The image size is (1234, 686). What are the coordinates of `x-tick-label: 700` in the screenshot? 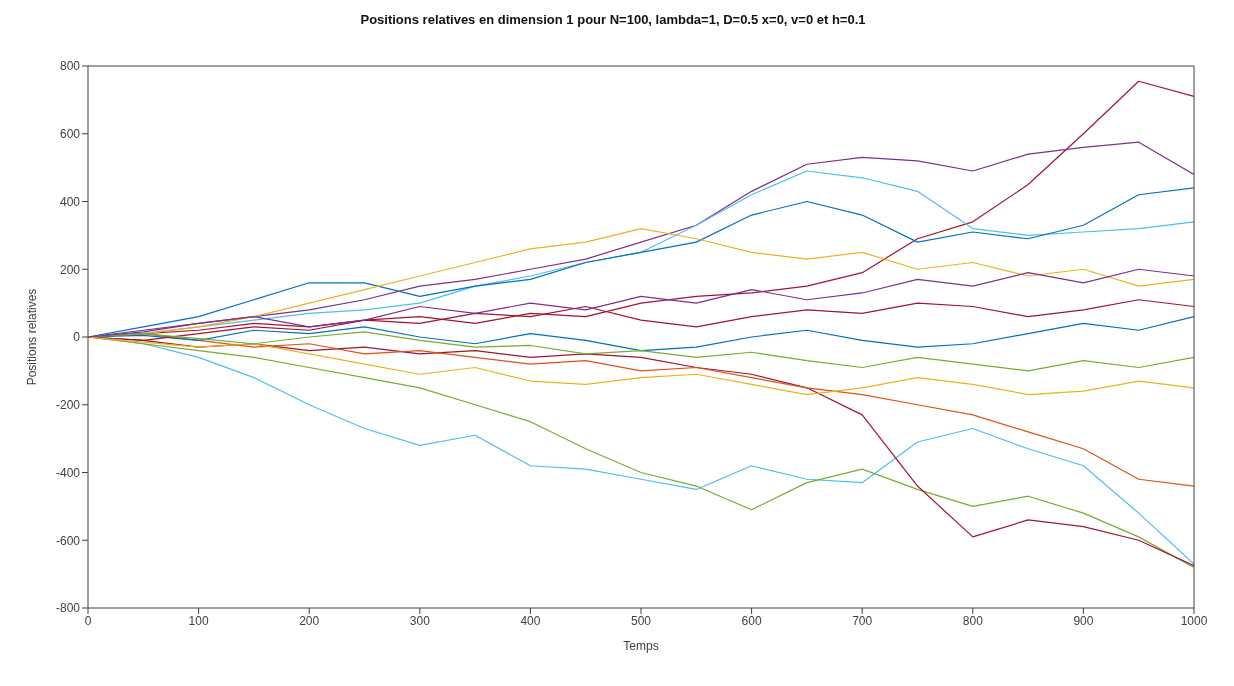 It's located at (862, 620).